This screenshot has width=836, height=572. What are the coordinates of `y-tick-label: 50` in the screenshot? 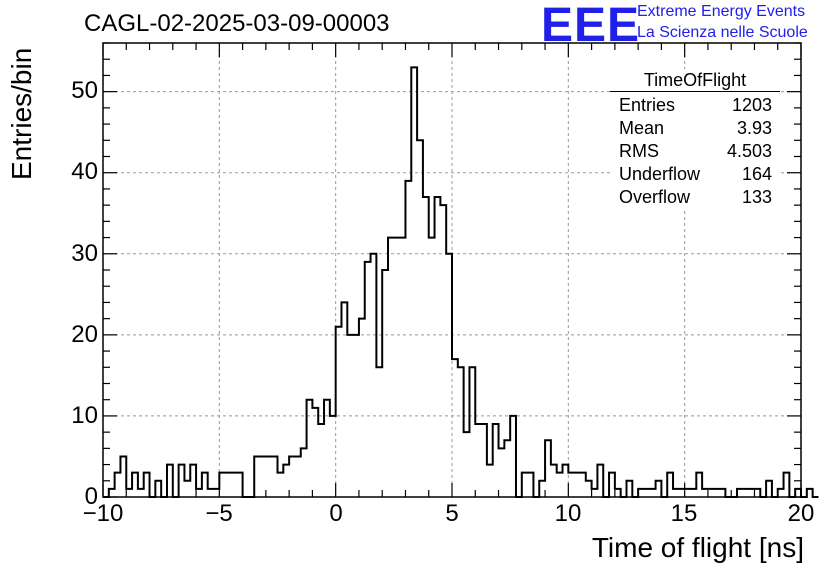 It's located at (84, 90).